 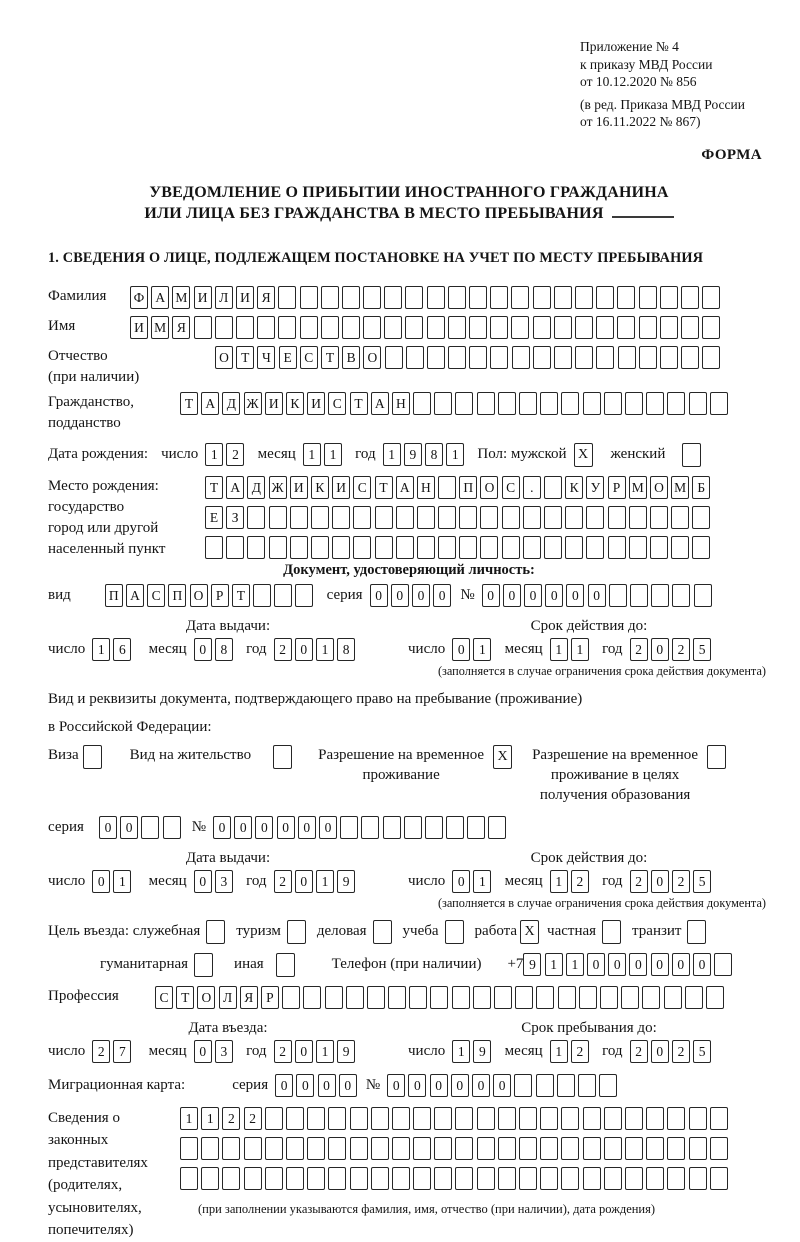 What do you see at coordinates (223, 1051) in the screenshot?
I see `char-cell: 3` at bounding box center [223, 1051].